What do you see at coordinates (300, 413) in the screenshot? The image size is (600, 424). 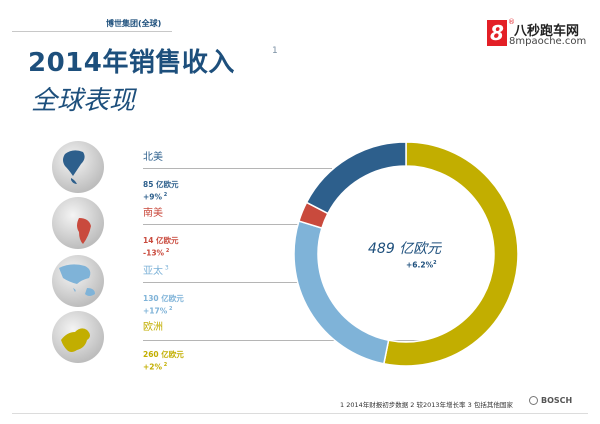 I see `footer-divider` at bounding box center [300, 413].